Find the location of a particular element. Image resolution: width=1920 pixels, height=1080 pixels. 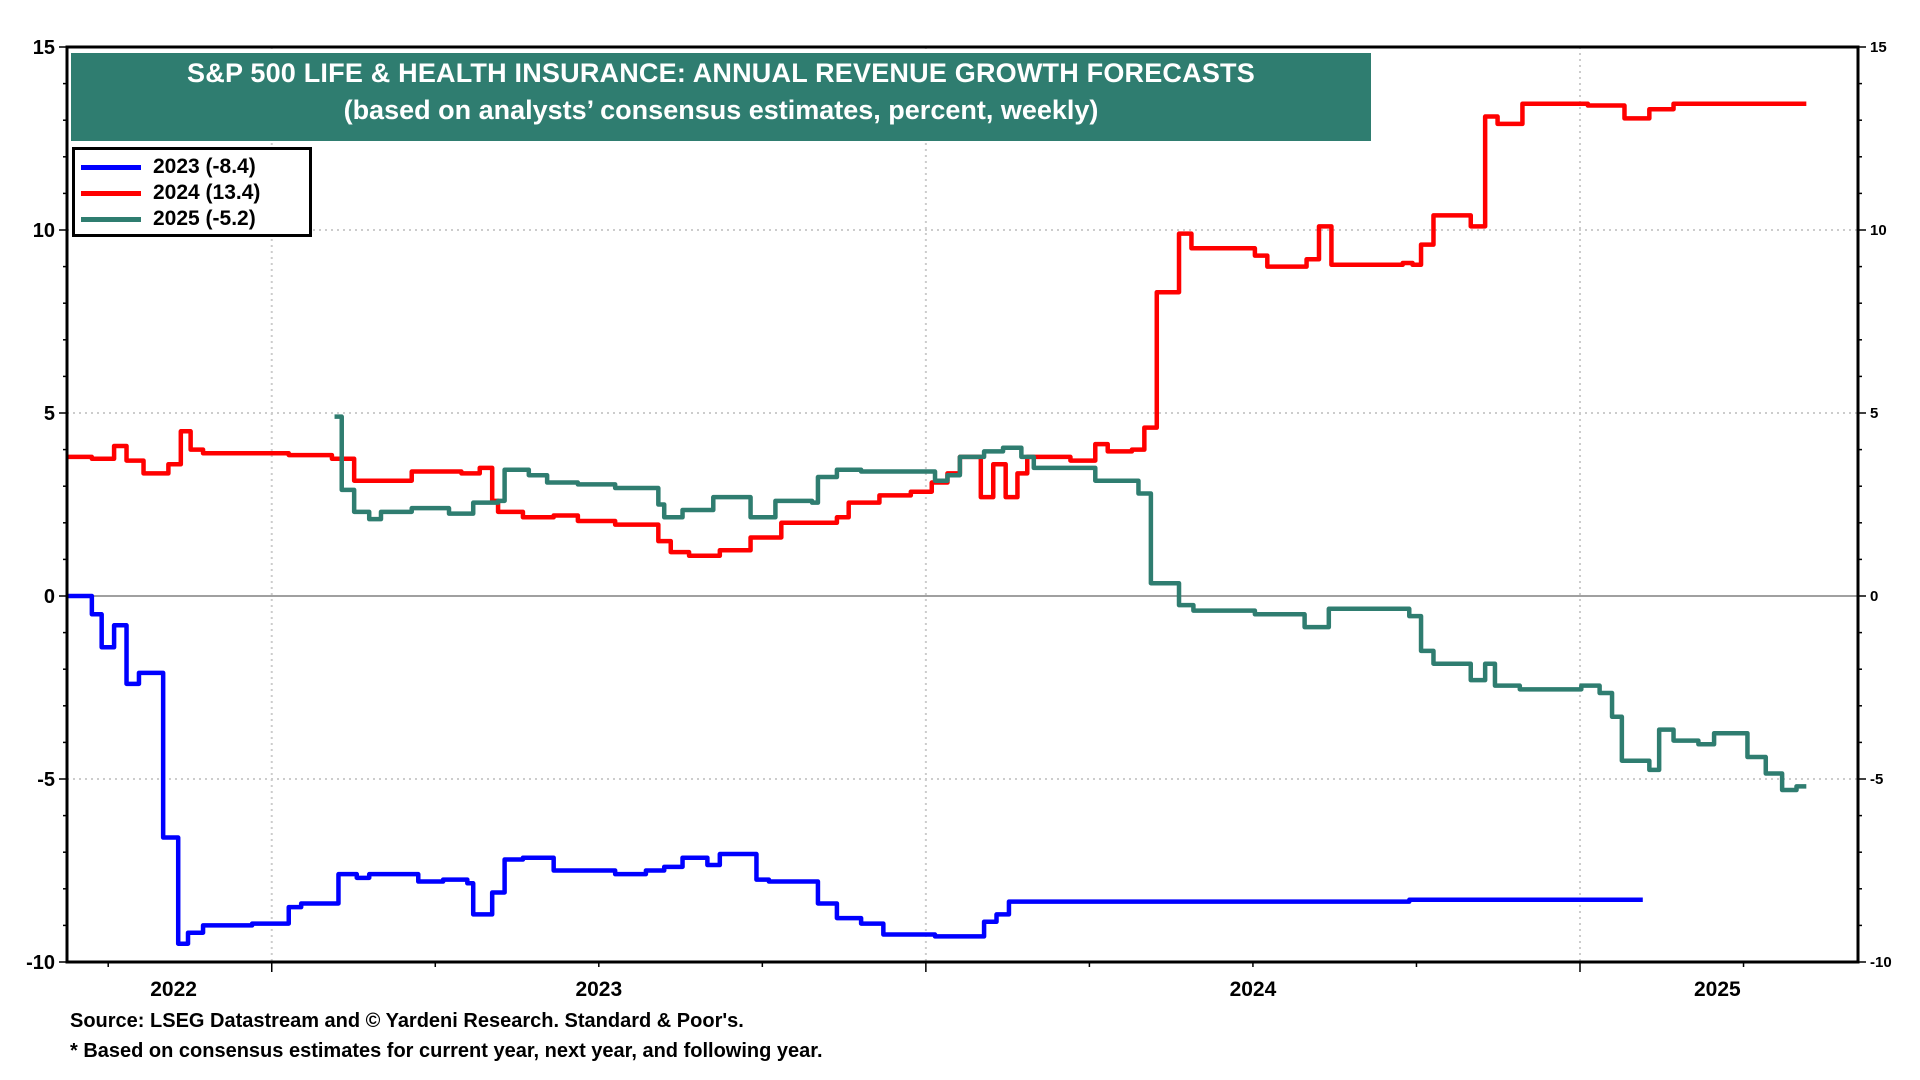

legend-item-2025: 2025 (-5.2) is located at coordinates (192, 219).